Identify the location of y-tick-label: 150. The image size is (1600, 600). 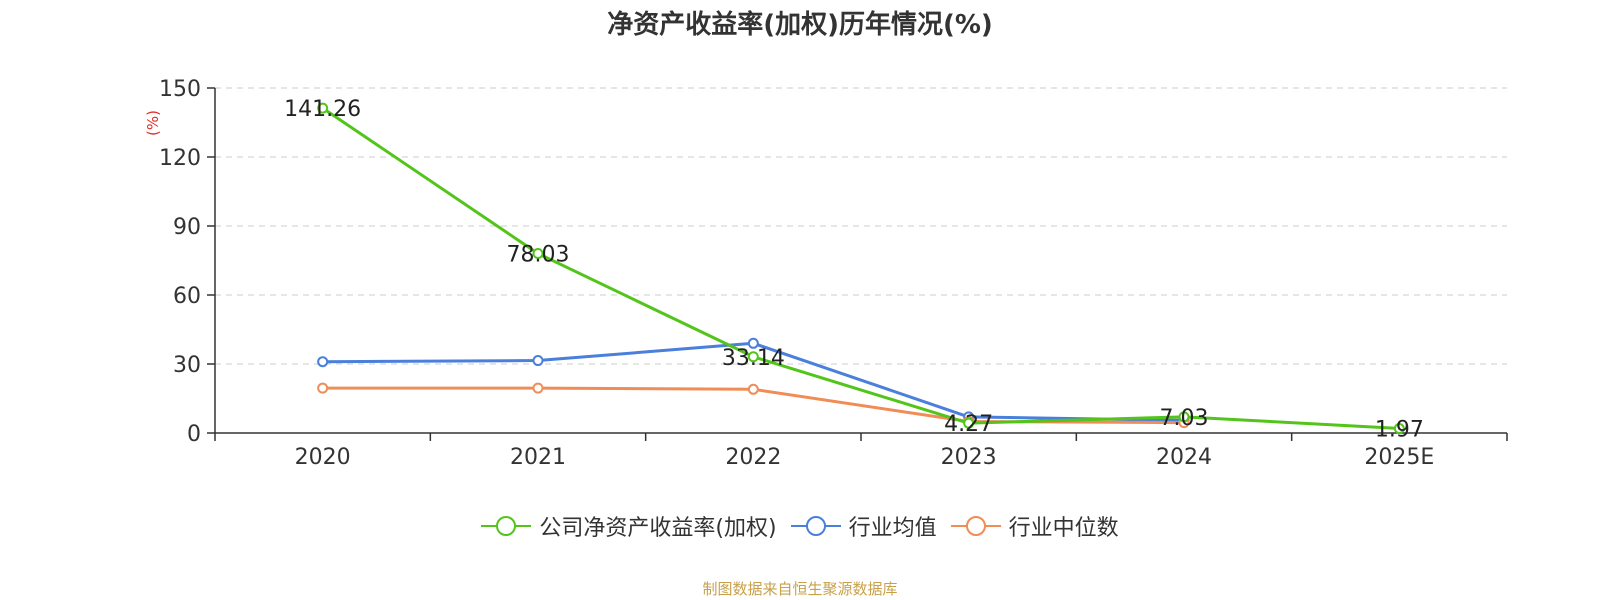
(180, 89).